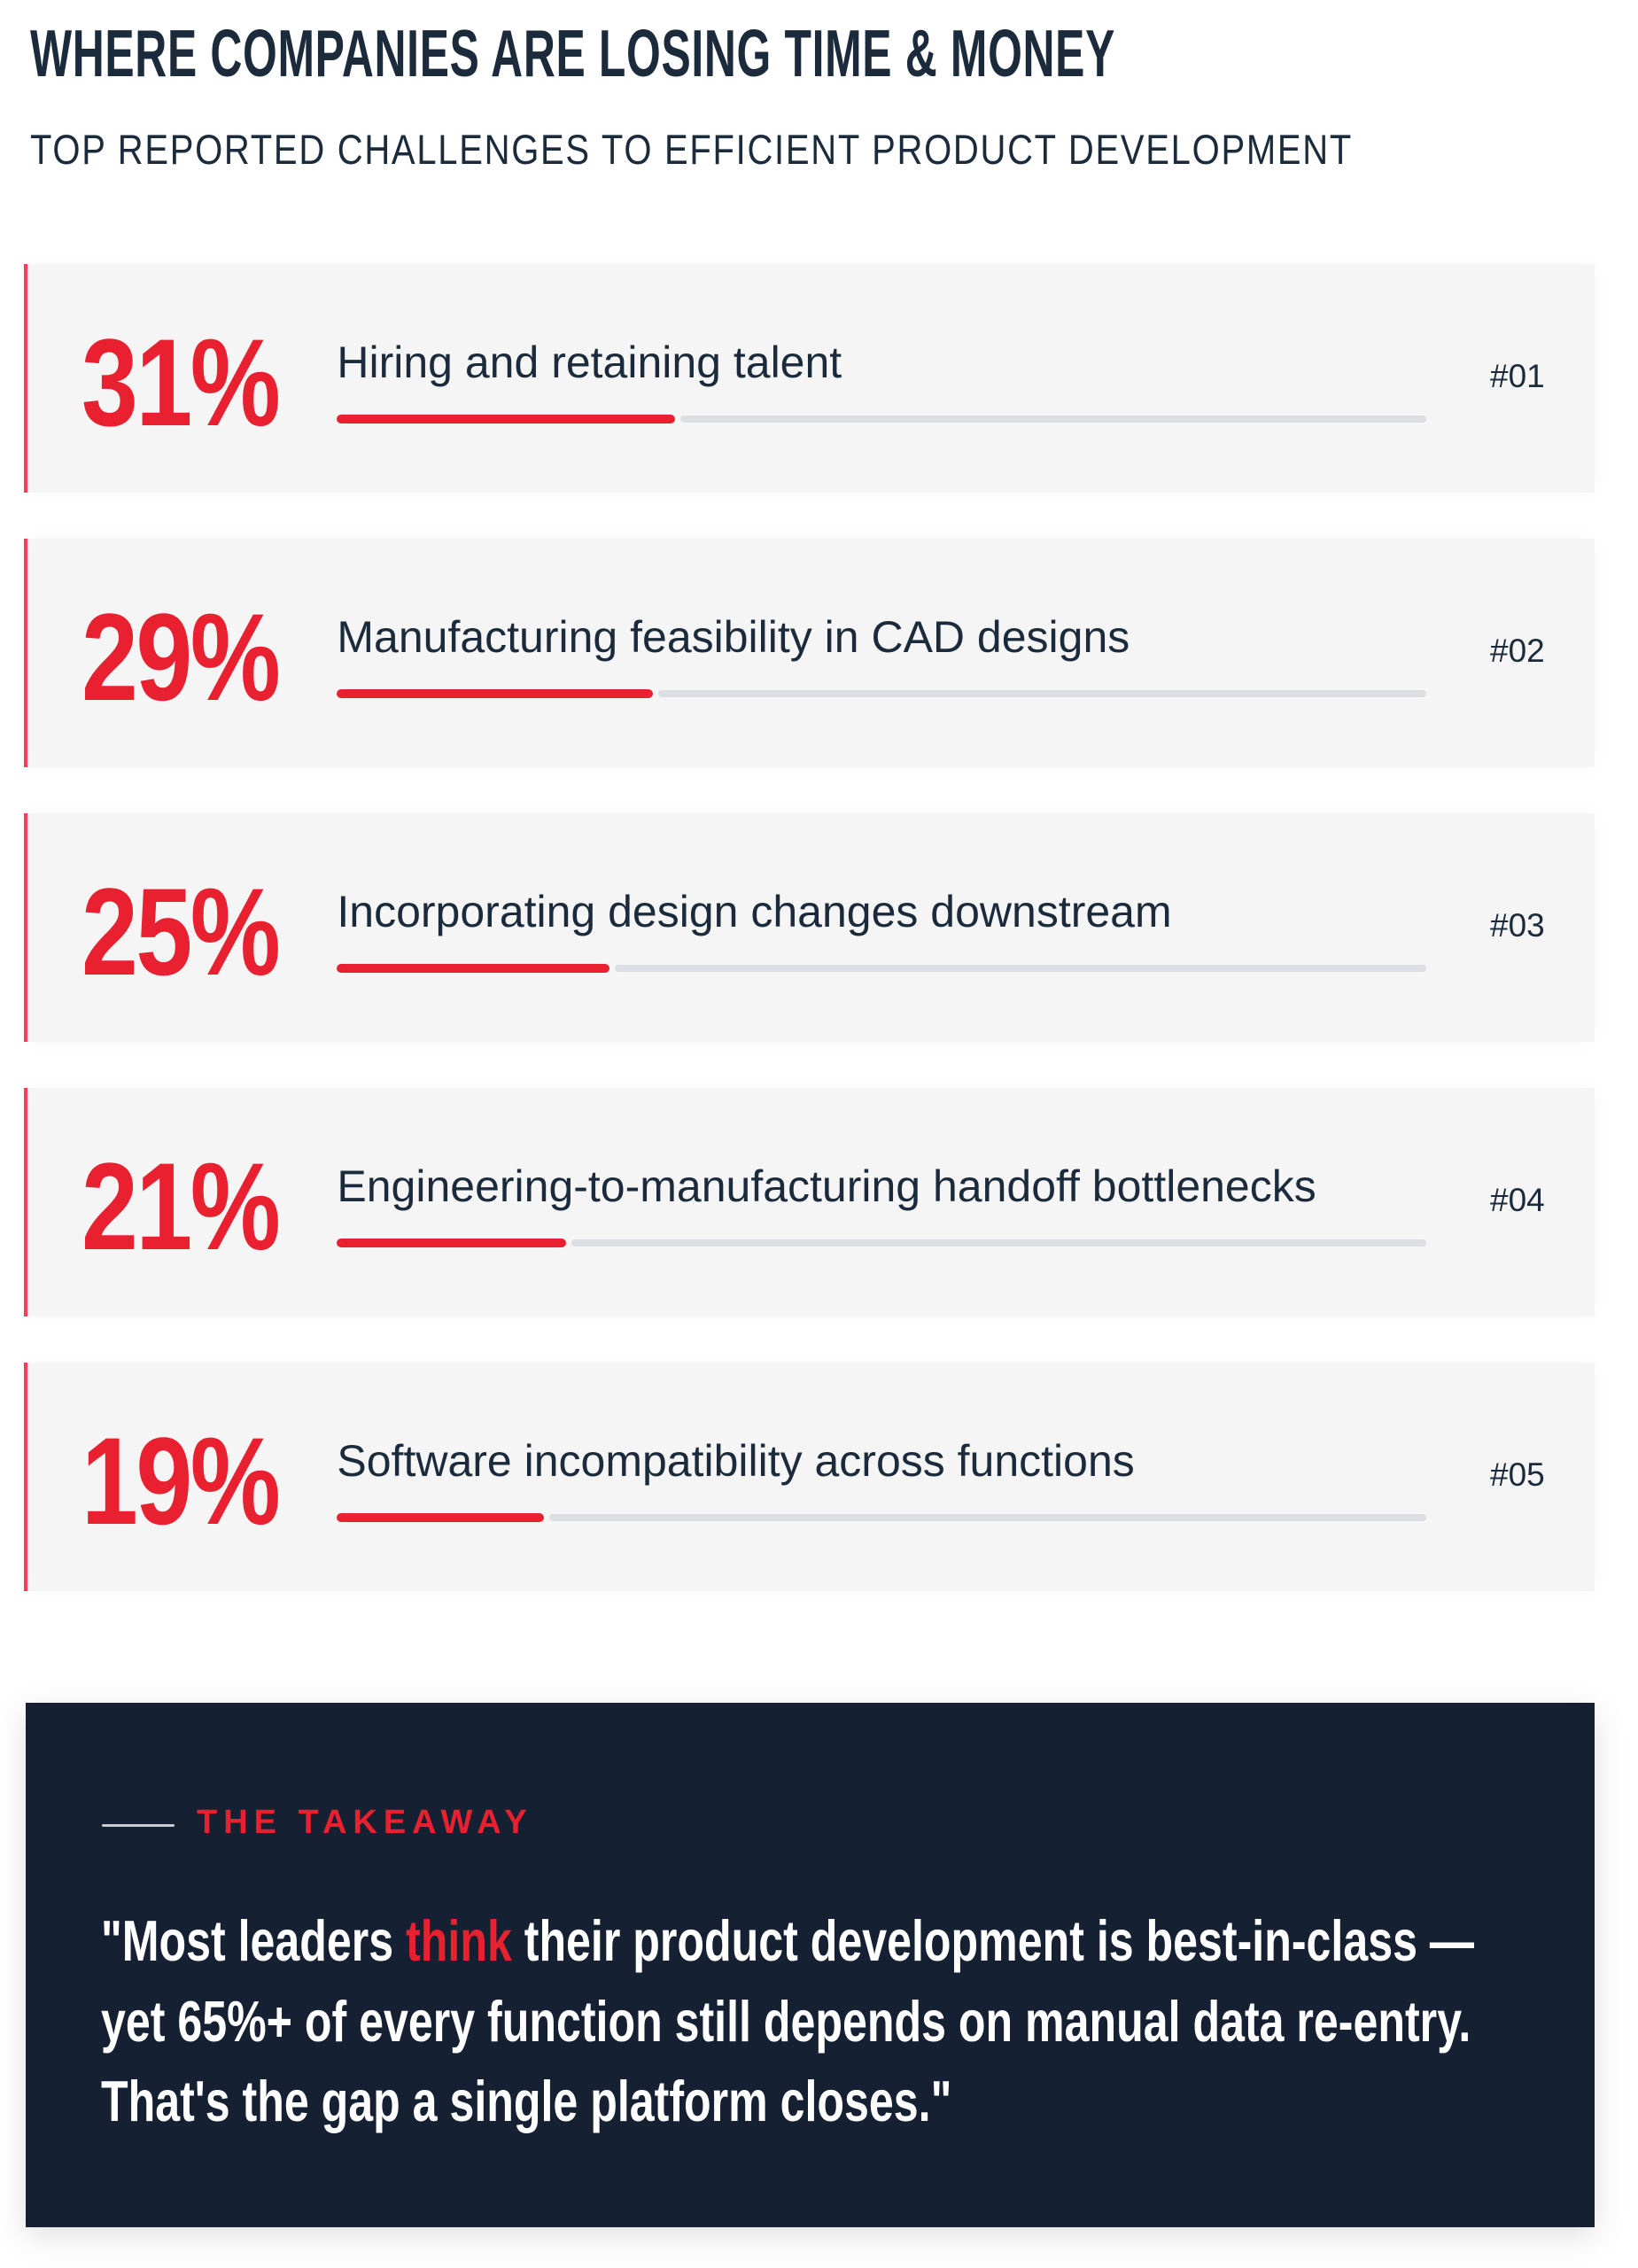  What do you see at coordinates (254, 1940) in the screenshot?
I see `quote-text: "Most leaders` at bounding box center [254, 1940].